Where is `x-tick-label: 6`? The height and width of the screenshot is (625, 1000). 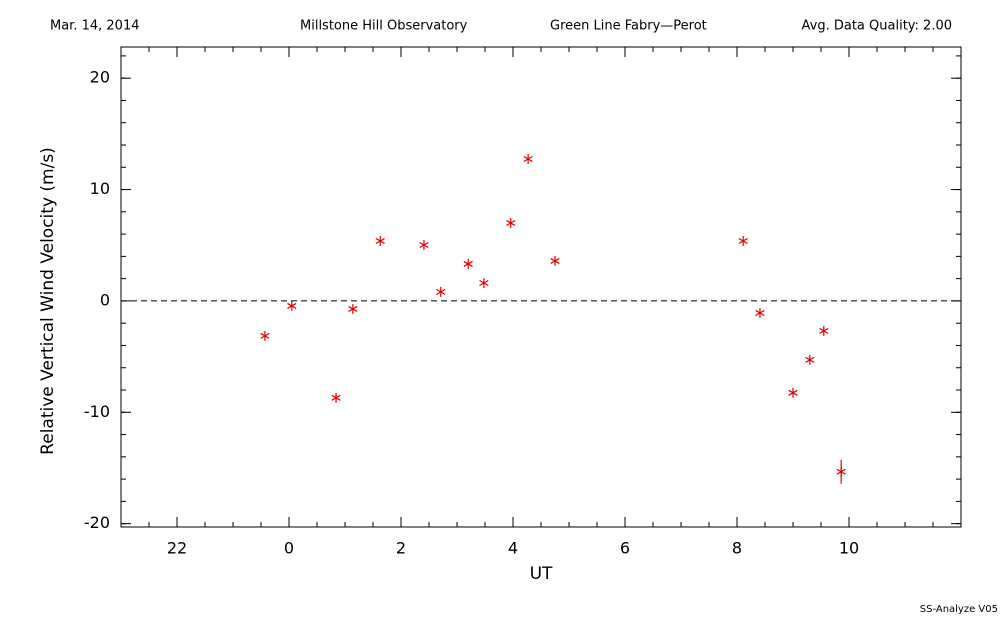
x-tick-label: 6 is located at coordinates (625, 548).